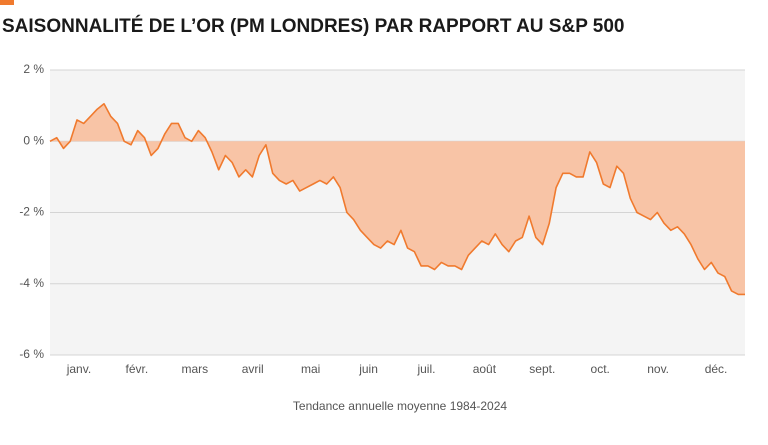  I want to click on x-tick-label: déc., so click(716, 369).